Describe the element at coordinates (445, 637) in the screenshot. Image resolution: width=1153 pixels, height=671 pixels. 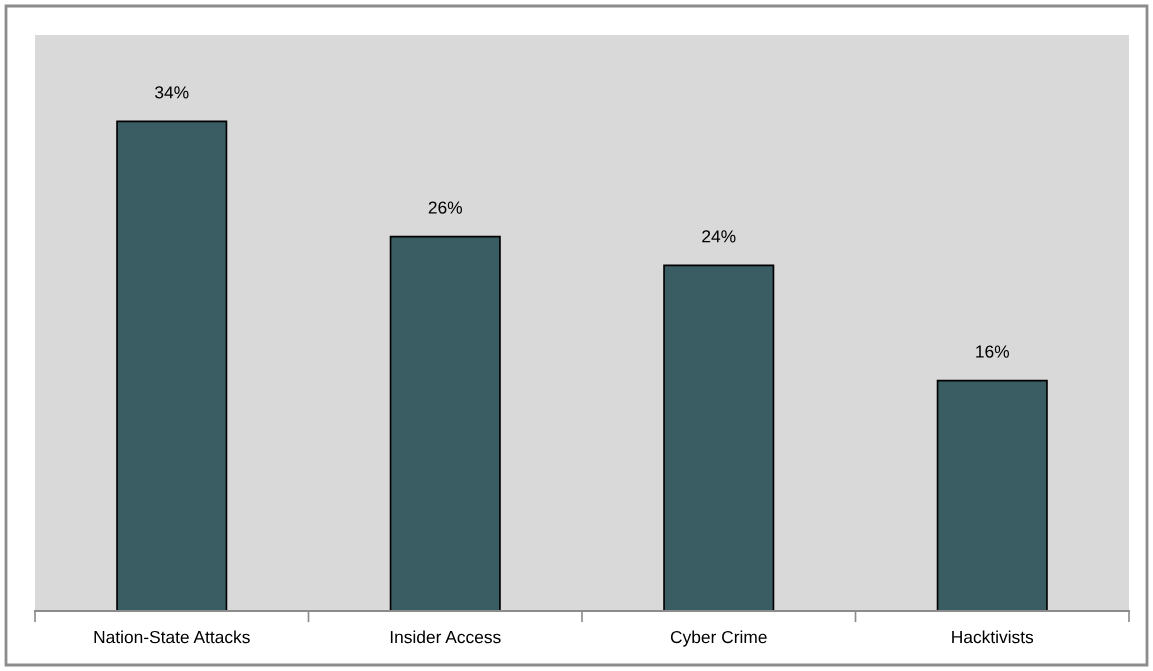
I see `x-tick-label: Insider Access` at that location.